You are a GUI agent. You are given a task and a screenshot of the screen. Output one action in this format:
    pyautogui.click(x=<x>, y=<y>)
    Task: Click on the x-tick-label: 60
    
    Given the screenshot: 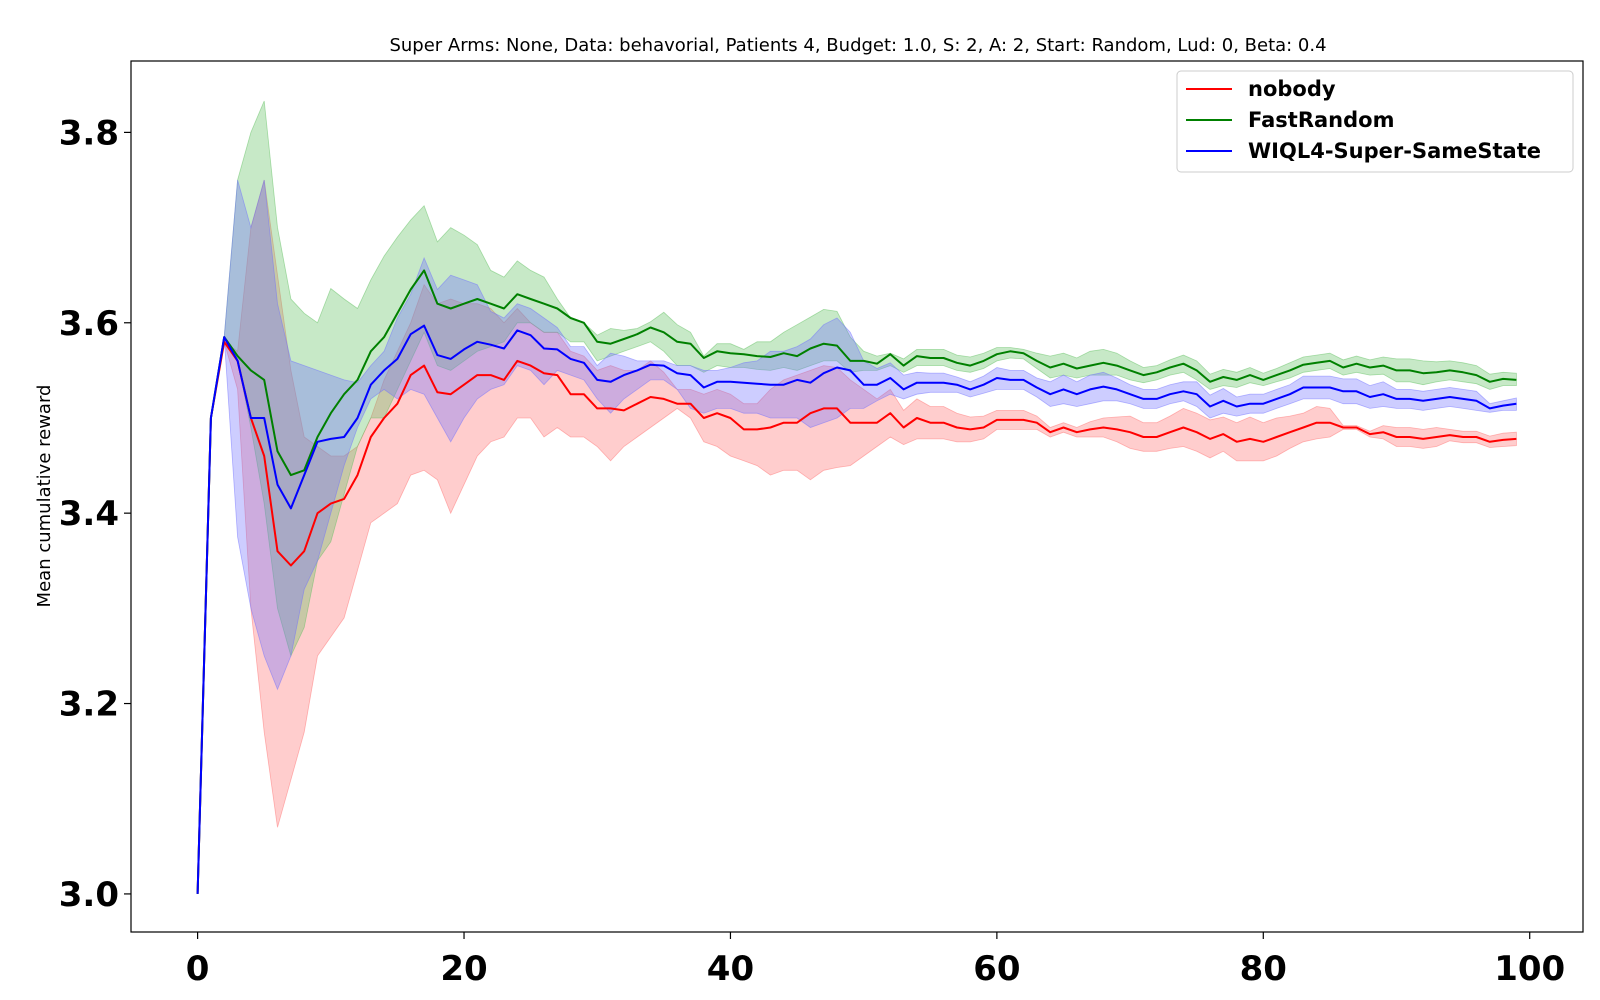 What is the action you would take?
    pyautogui.click(x=996, y=969)
    